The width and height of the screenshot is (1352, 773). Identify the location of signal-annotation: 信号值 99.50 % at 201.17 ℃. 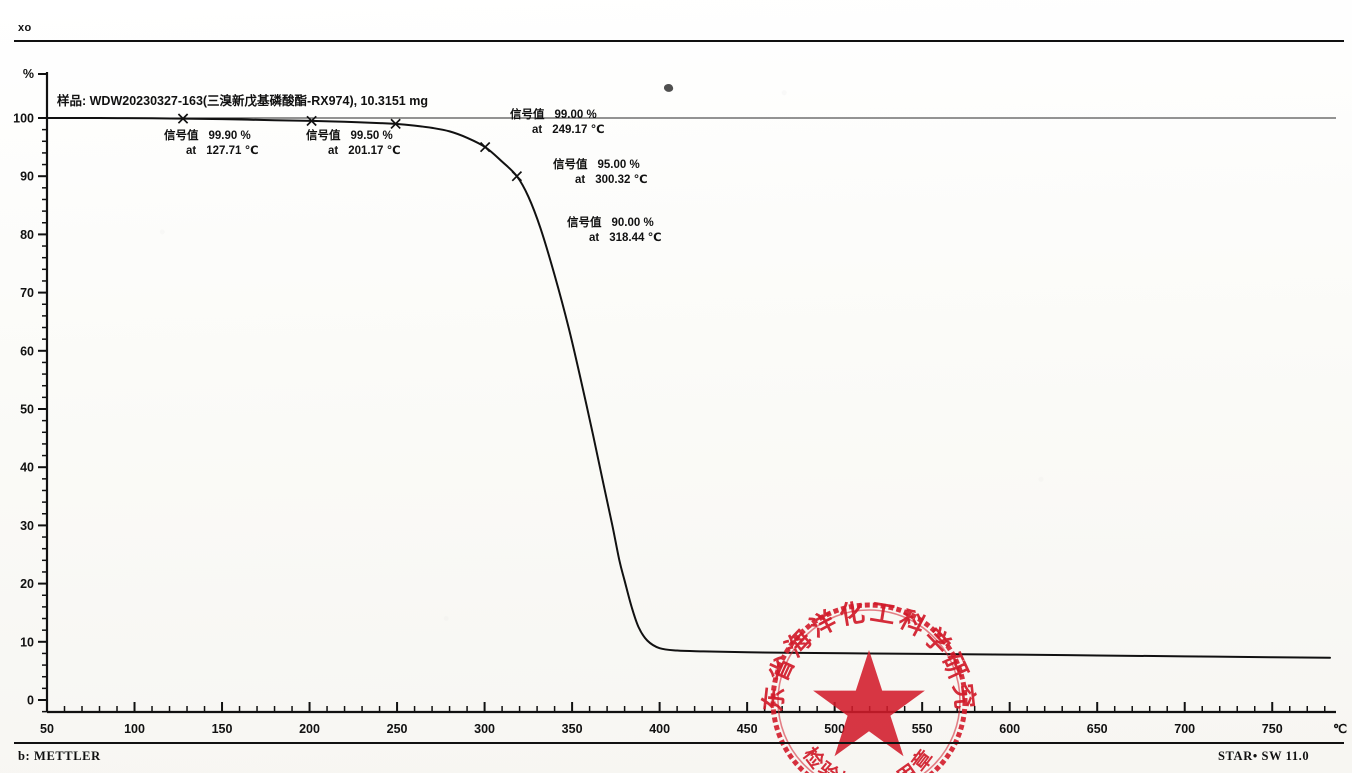
(353, 144).